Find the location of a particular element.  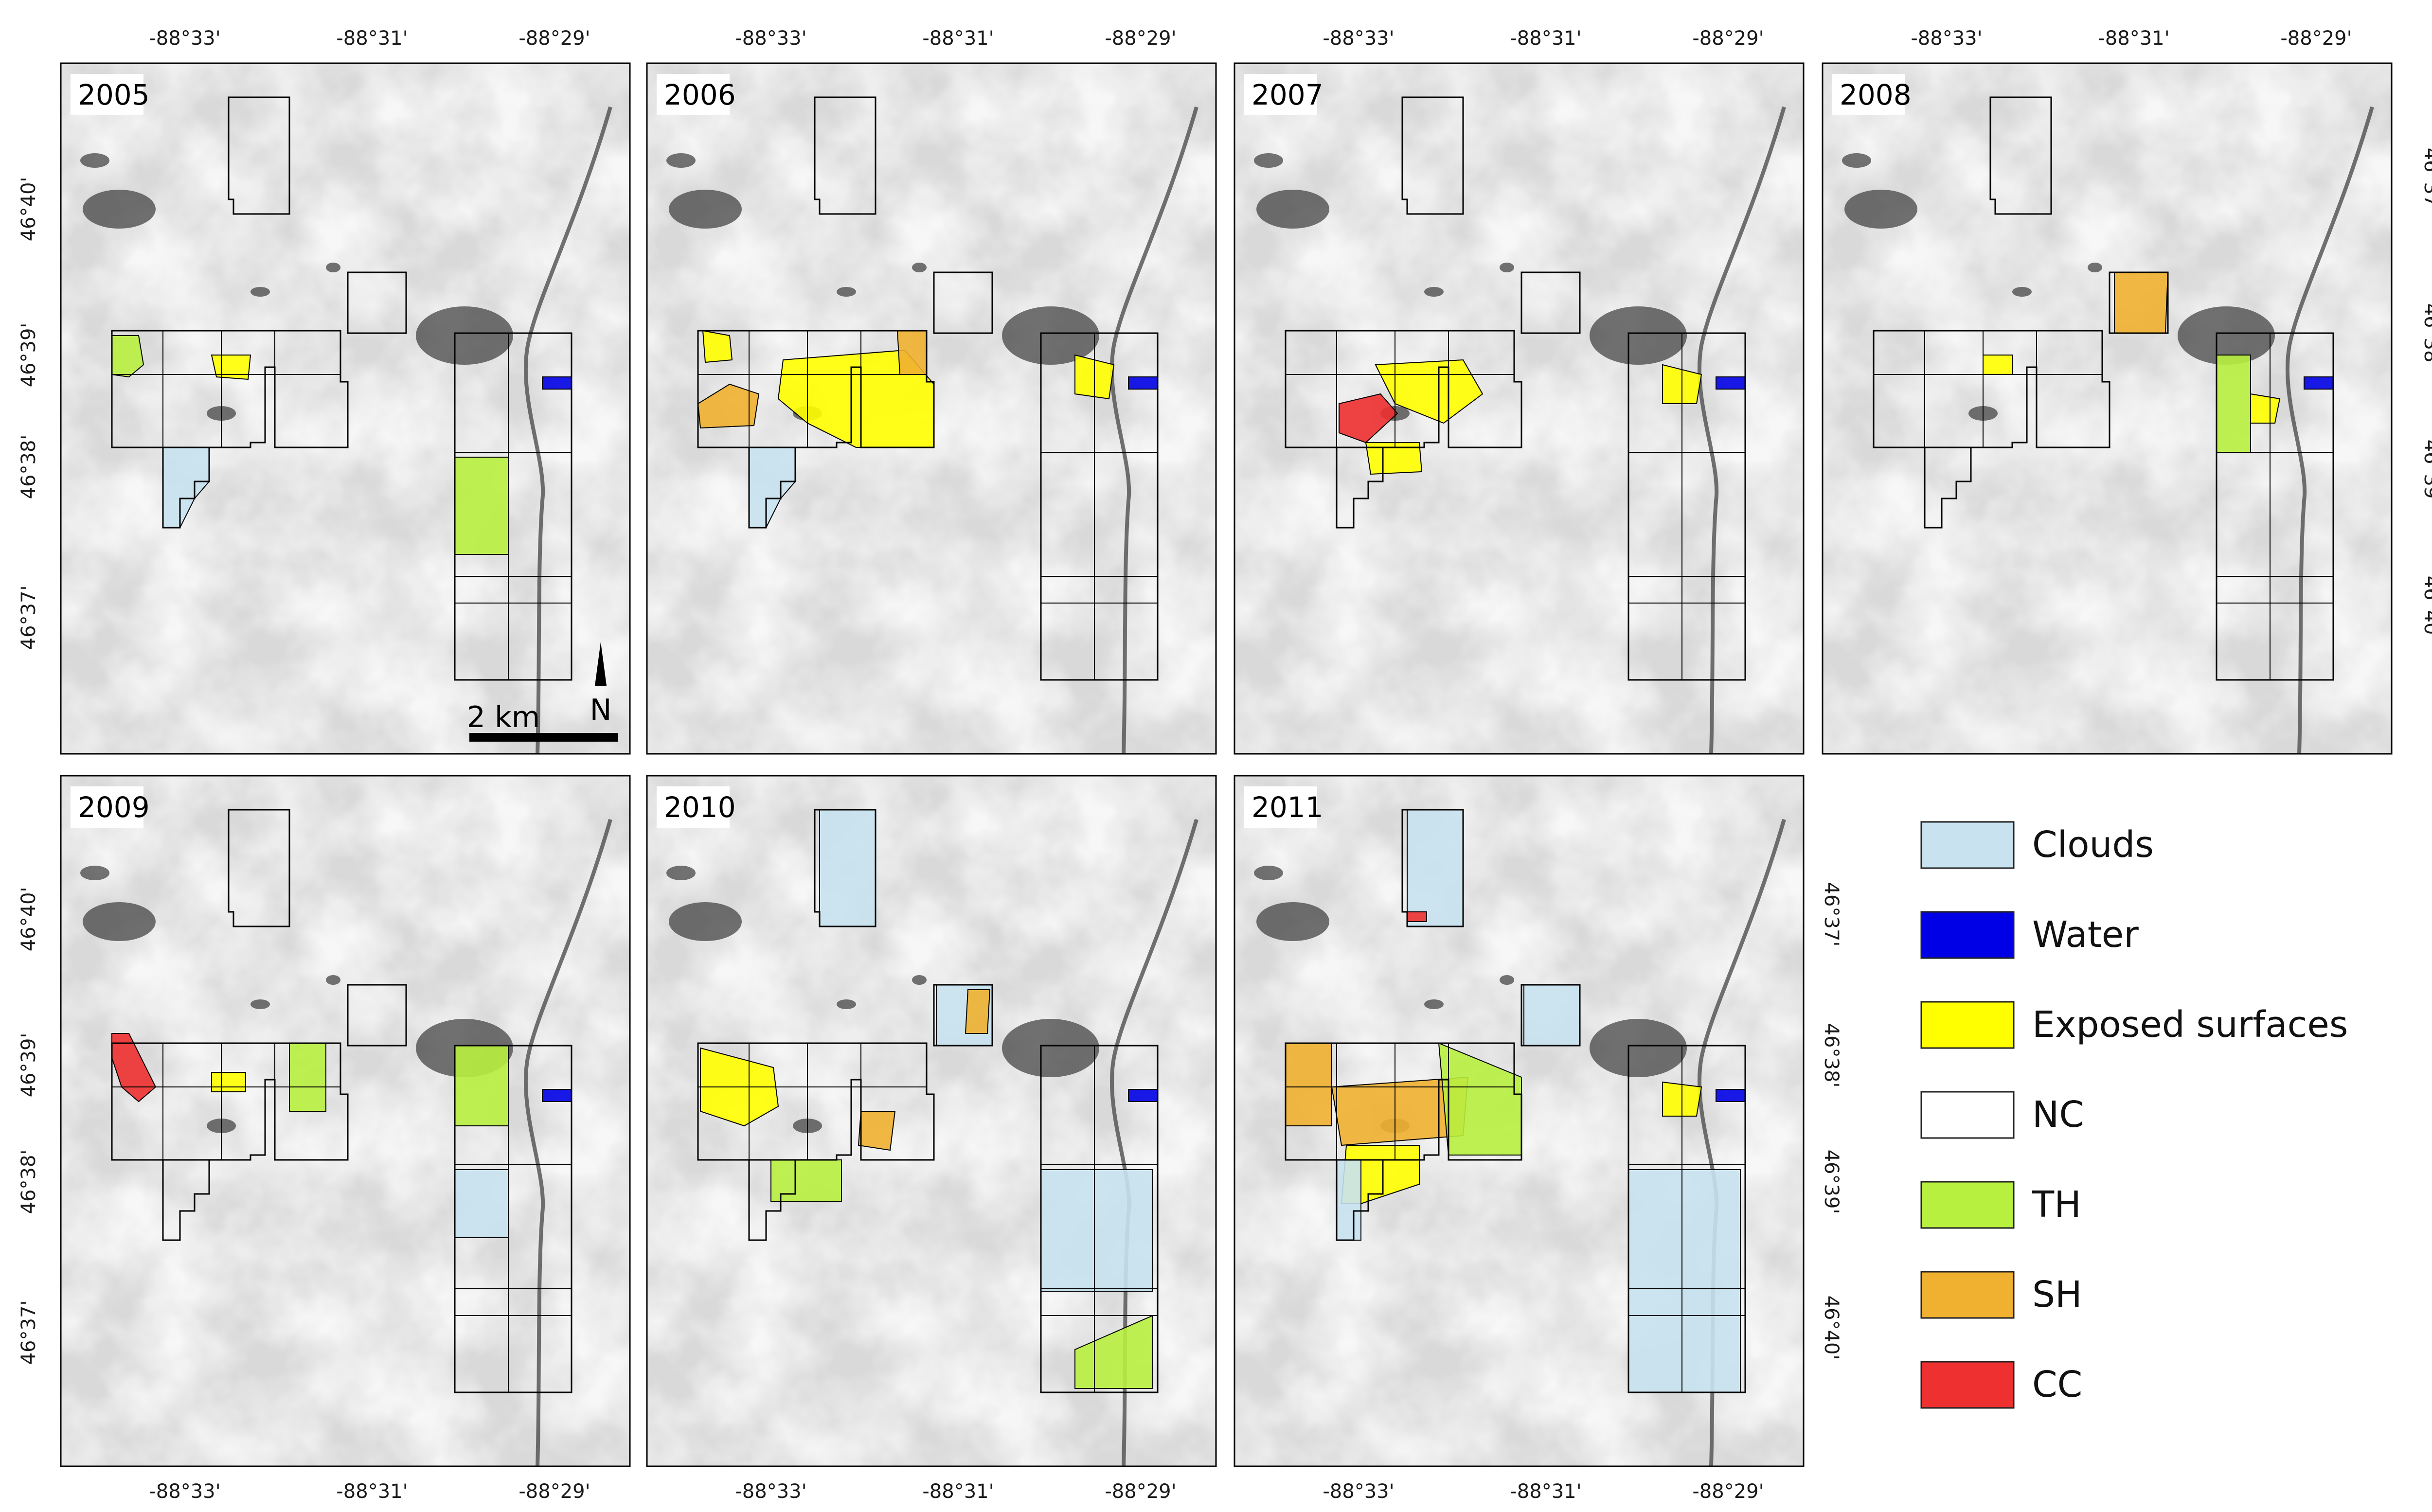

map-panel-2008: 2008 is located at coordinates (2107, 408).